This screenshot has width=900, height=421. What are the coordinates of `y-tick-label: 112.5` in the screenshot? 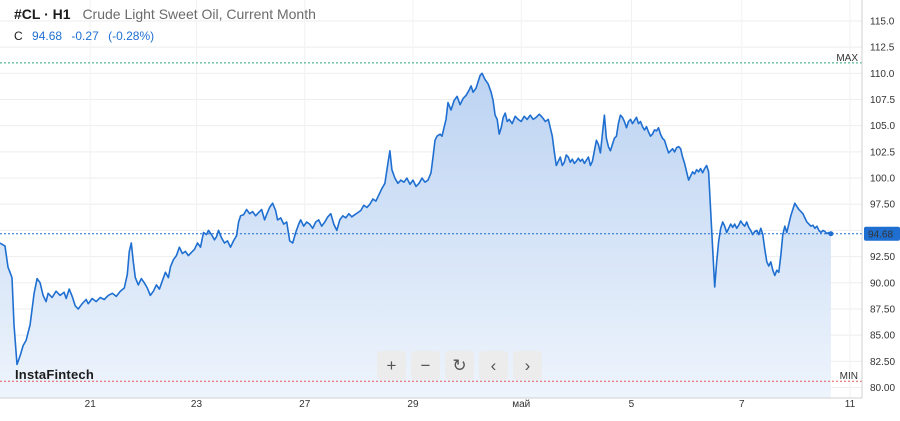 It's located at (882, 48).